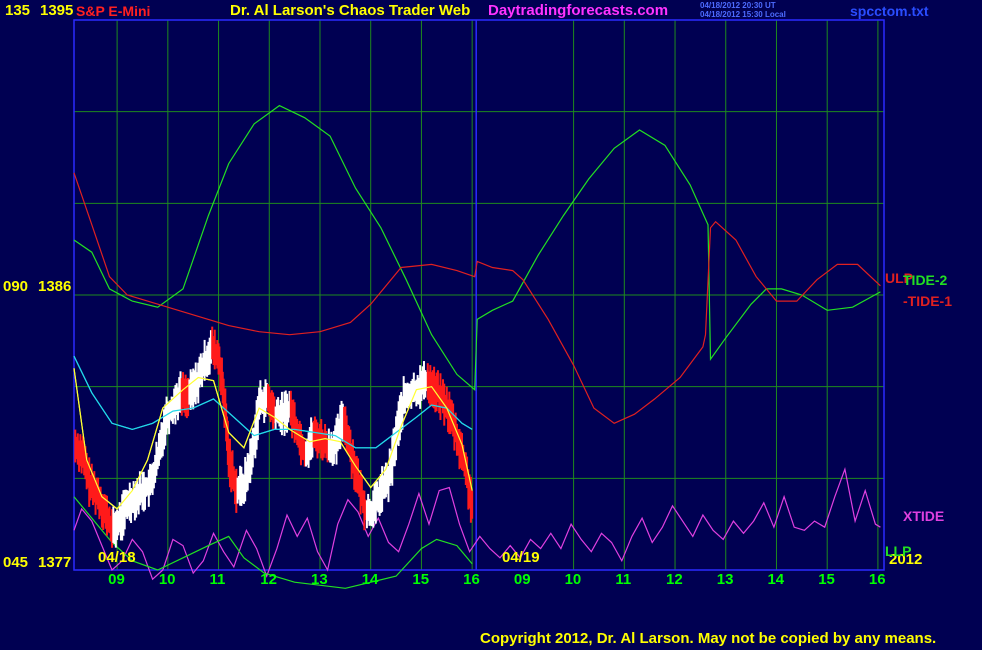  Describe the element at coordinates (925, 280) in the screenshot. I see `tide2-label: TIDE-2` at that location.